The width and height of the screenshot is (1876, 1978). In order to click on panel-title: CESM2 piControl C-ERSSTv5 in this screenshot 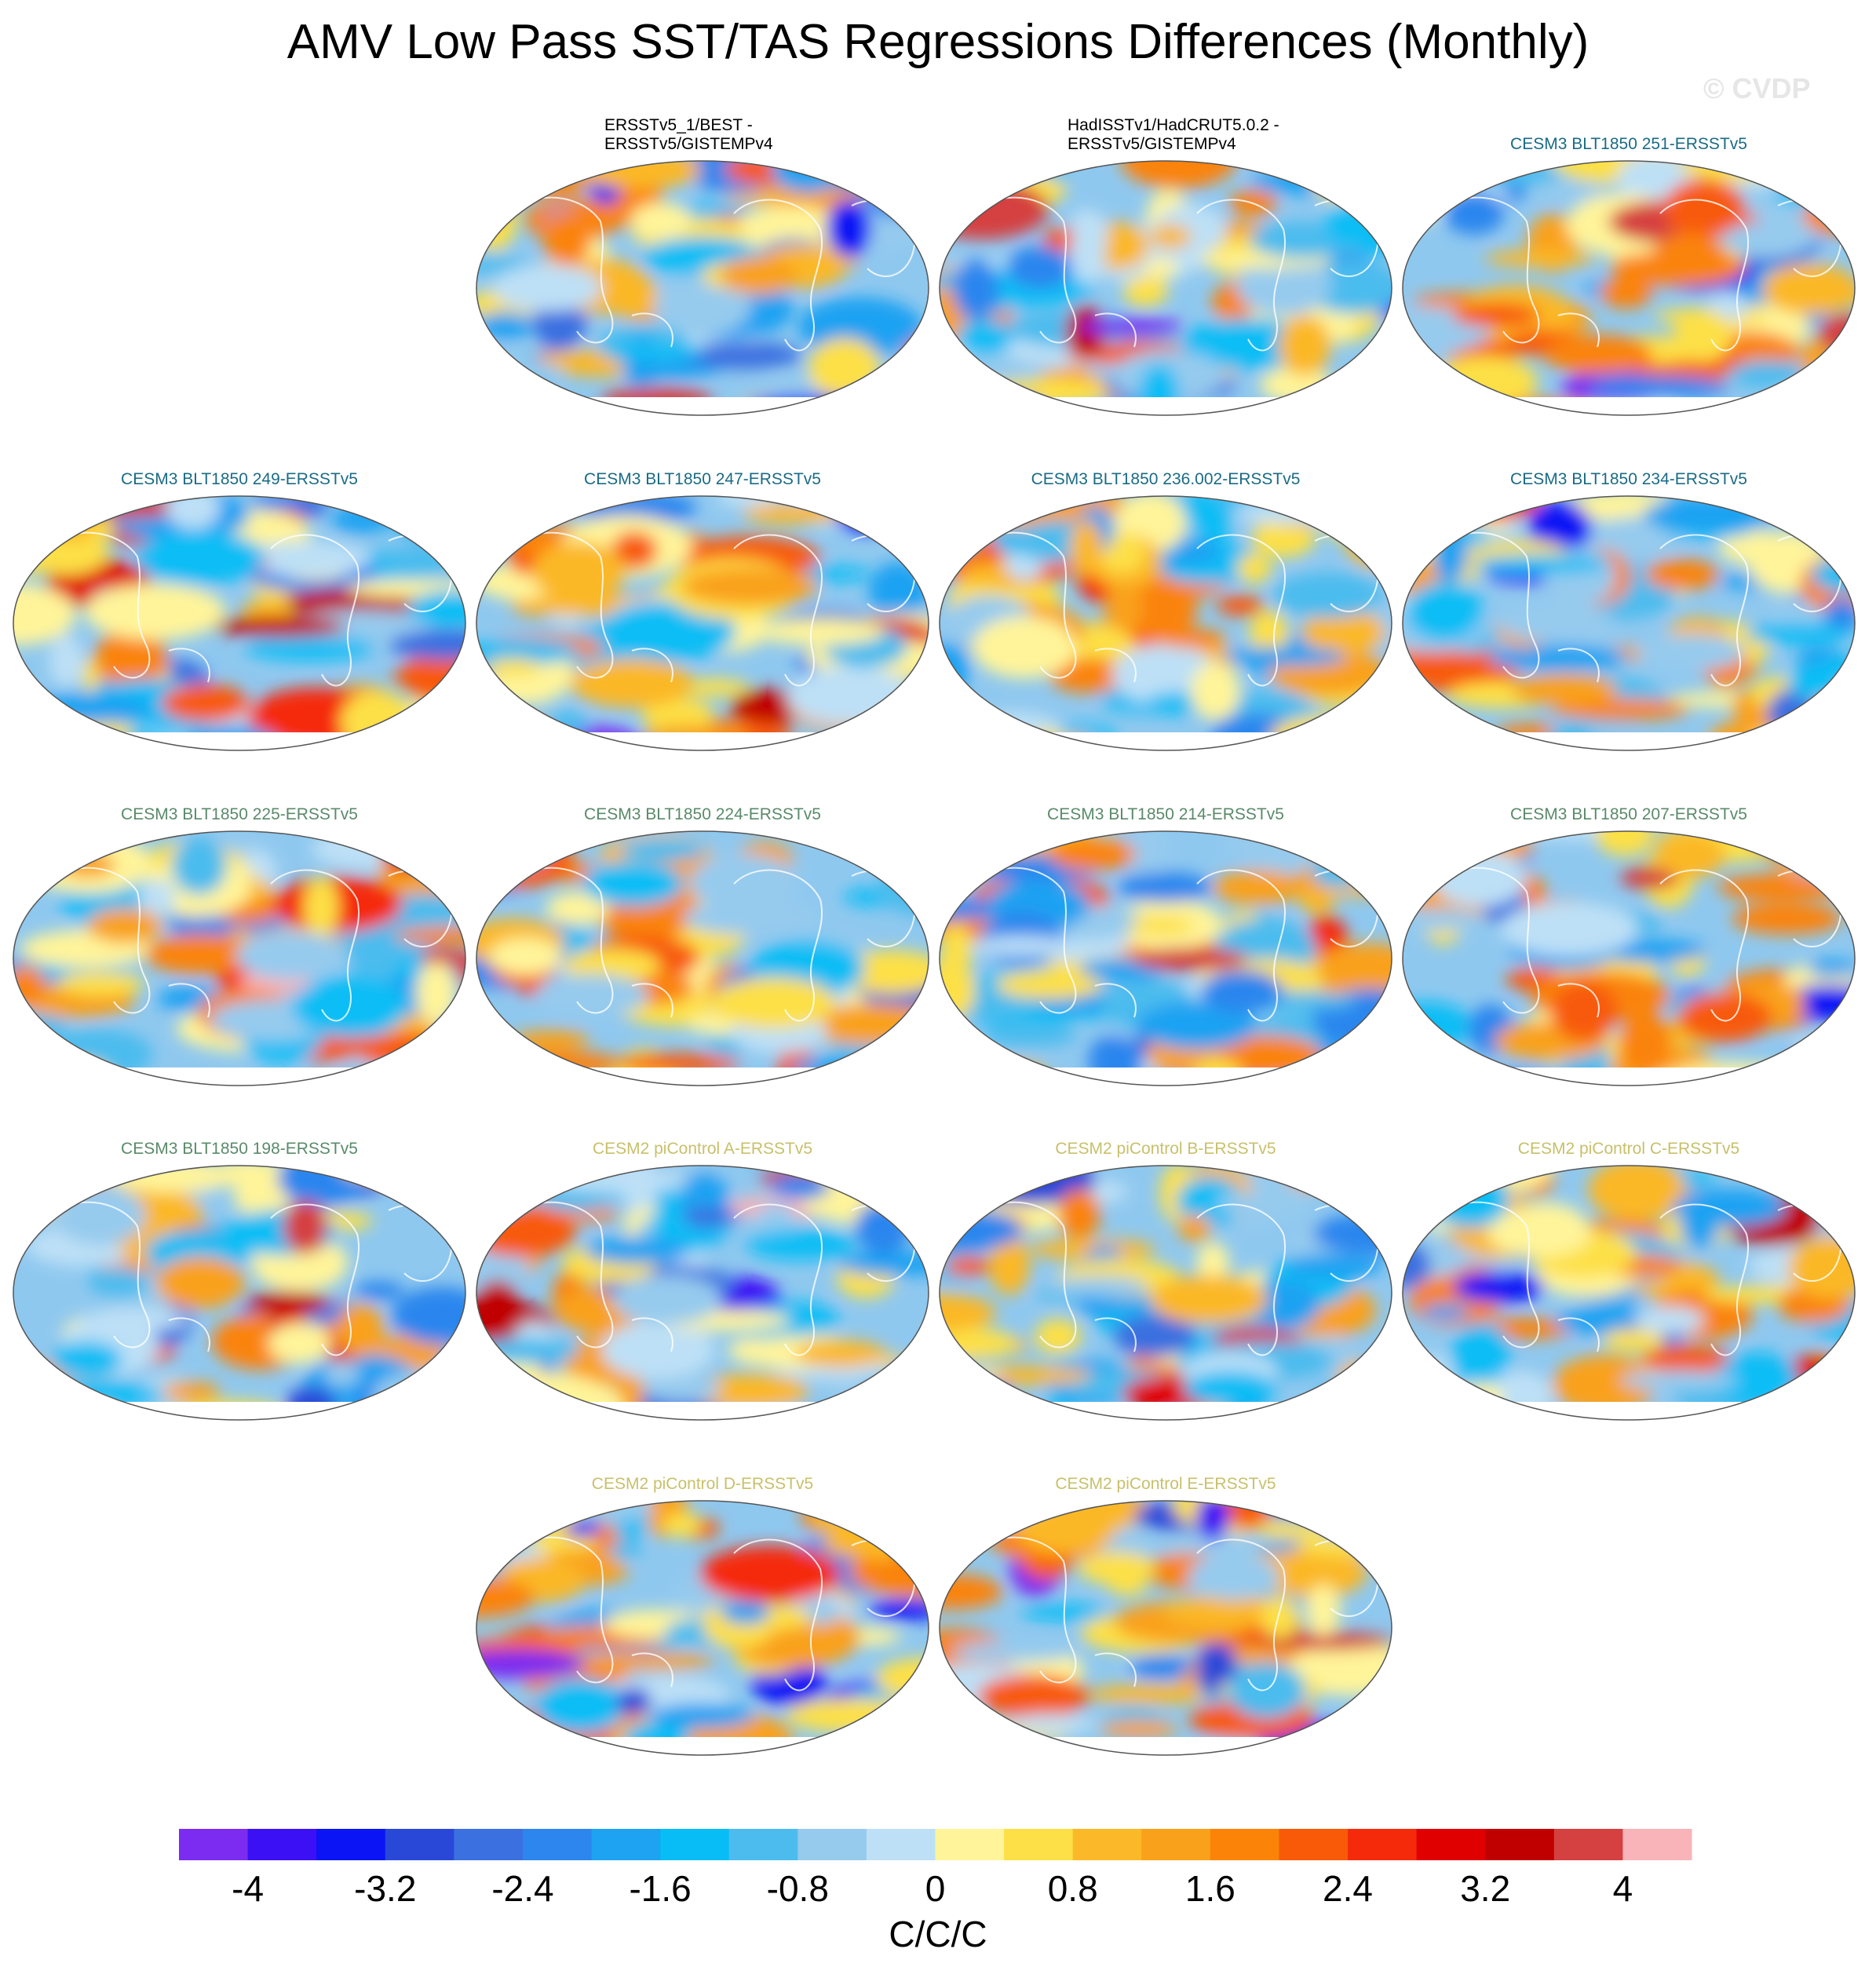, I will do `click(1629, 1149)`.